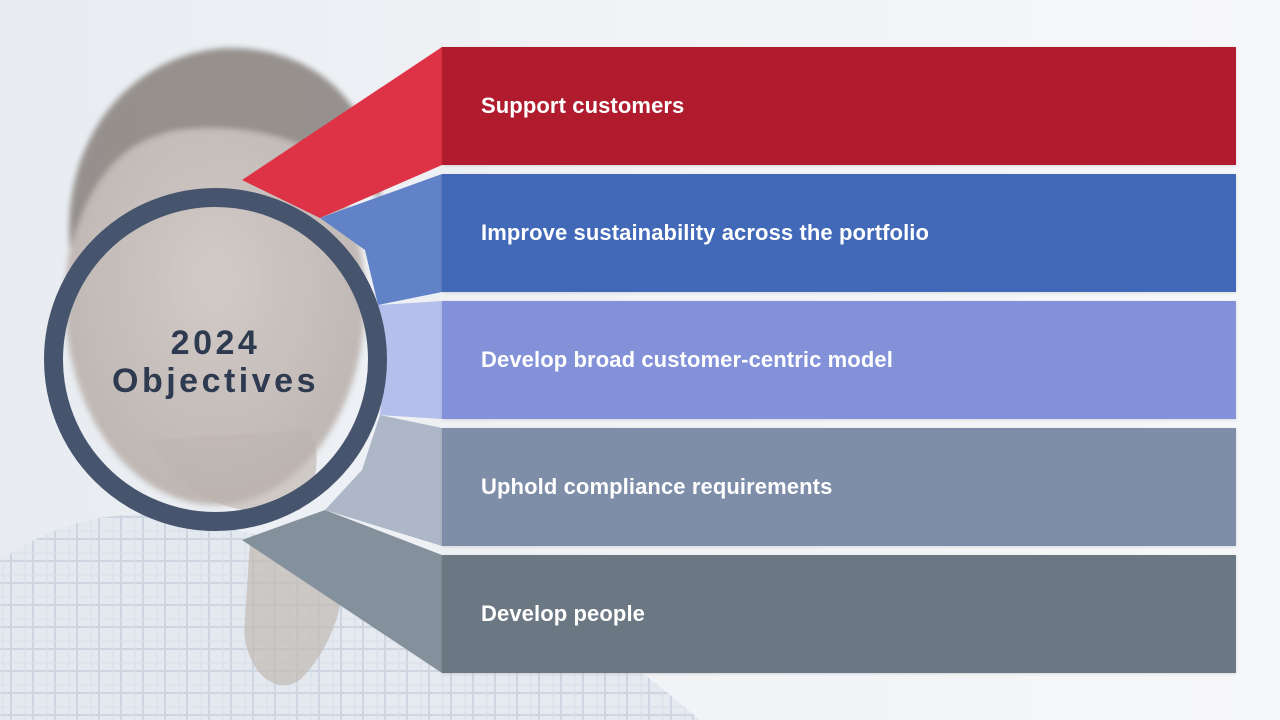  Describe the element at coordinates (839, 614) in the screenshot. I see `objective-bar-develop-people: Develop people` at that location.